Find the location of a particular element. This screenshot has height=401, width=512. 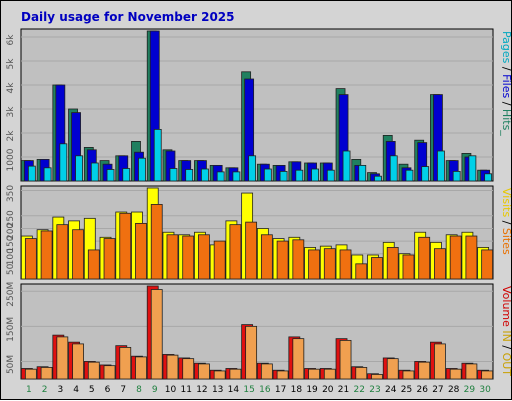

y-tick-label: 1000 is located at coordinates (11, 159).